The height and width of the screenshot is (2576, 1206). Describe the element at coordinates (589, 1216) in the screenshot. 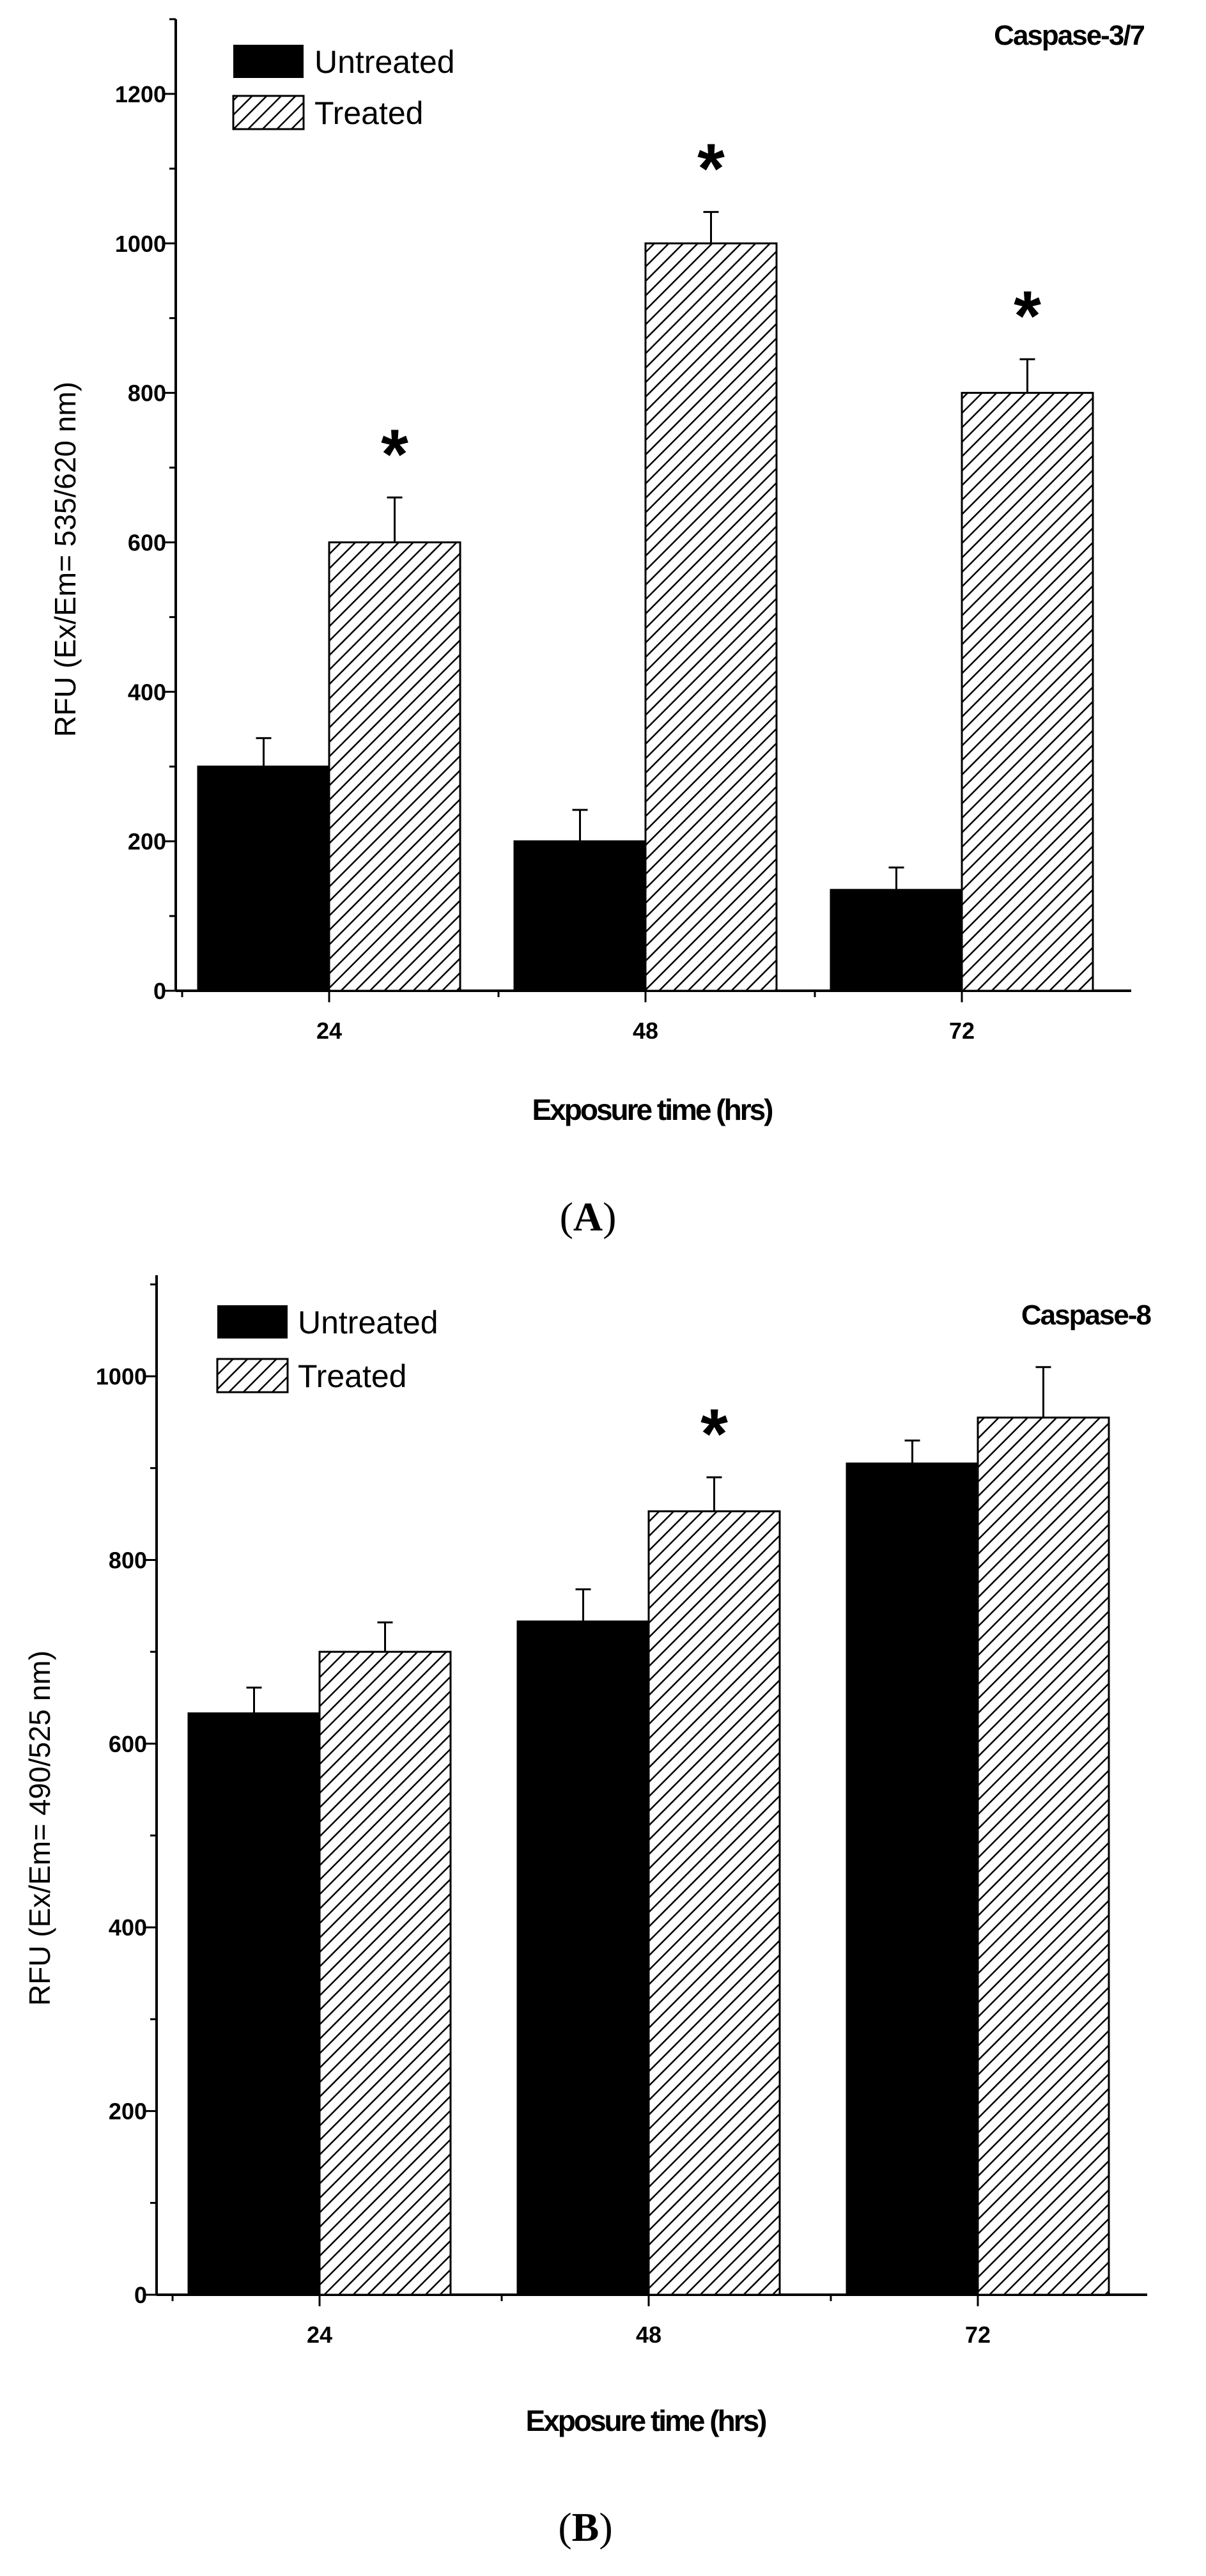

I see `panel-label-a: (A)` at that location.